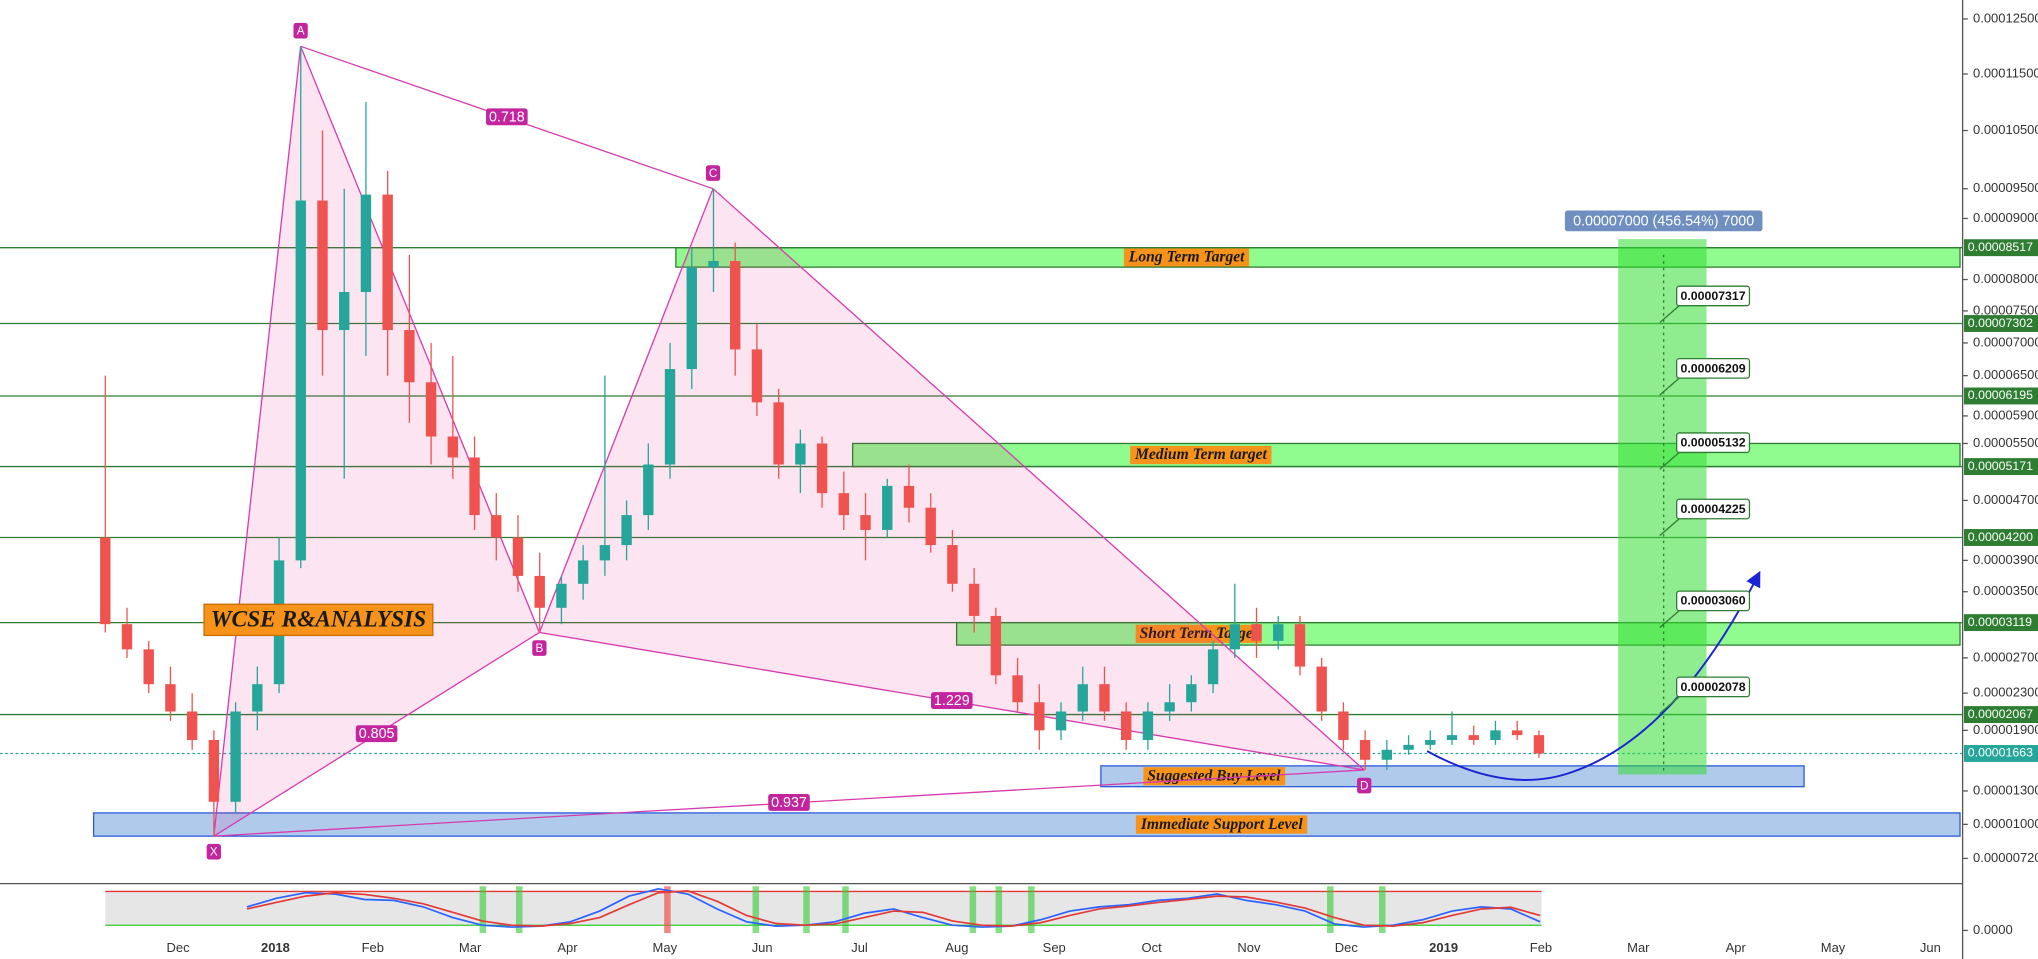 The width and height of the screenshot is (2038, 959). I want to click on zone, so click(1318, 257).